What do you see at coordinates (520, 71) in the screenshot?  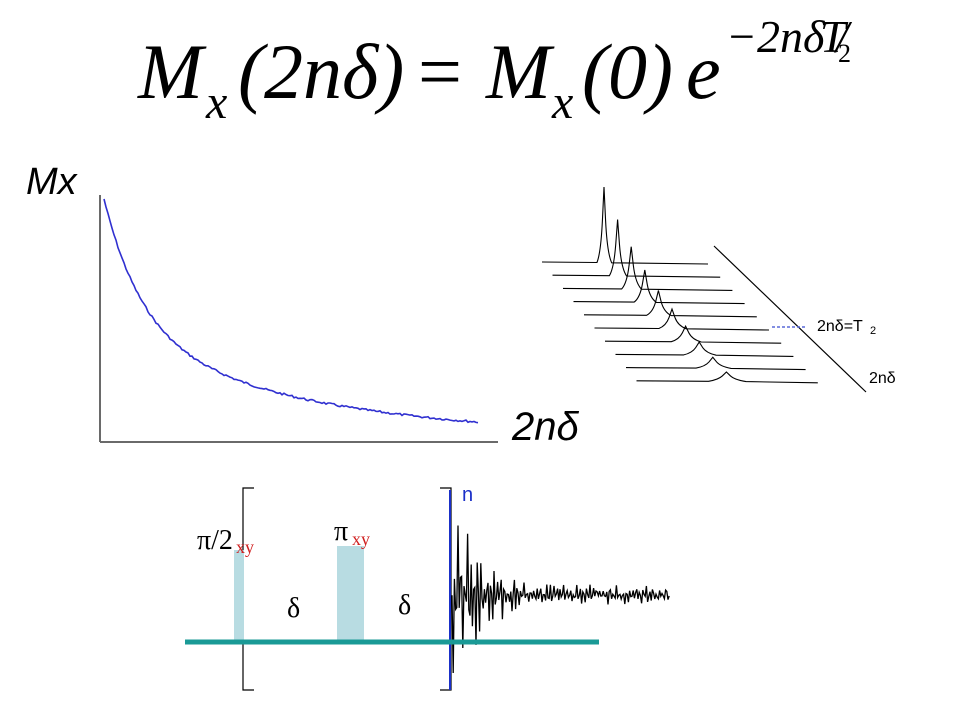 I see `equation-rhs-m: M` at bounding box center [520, 71].